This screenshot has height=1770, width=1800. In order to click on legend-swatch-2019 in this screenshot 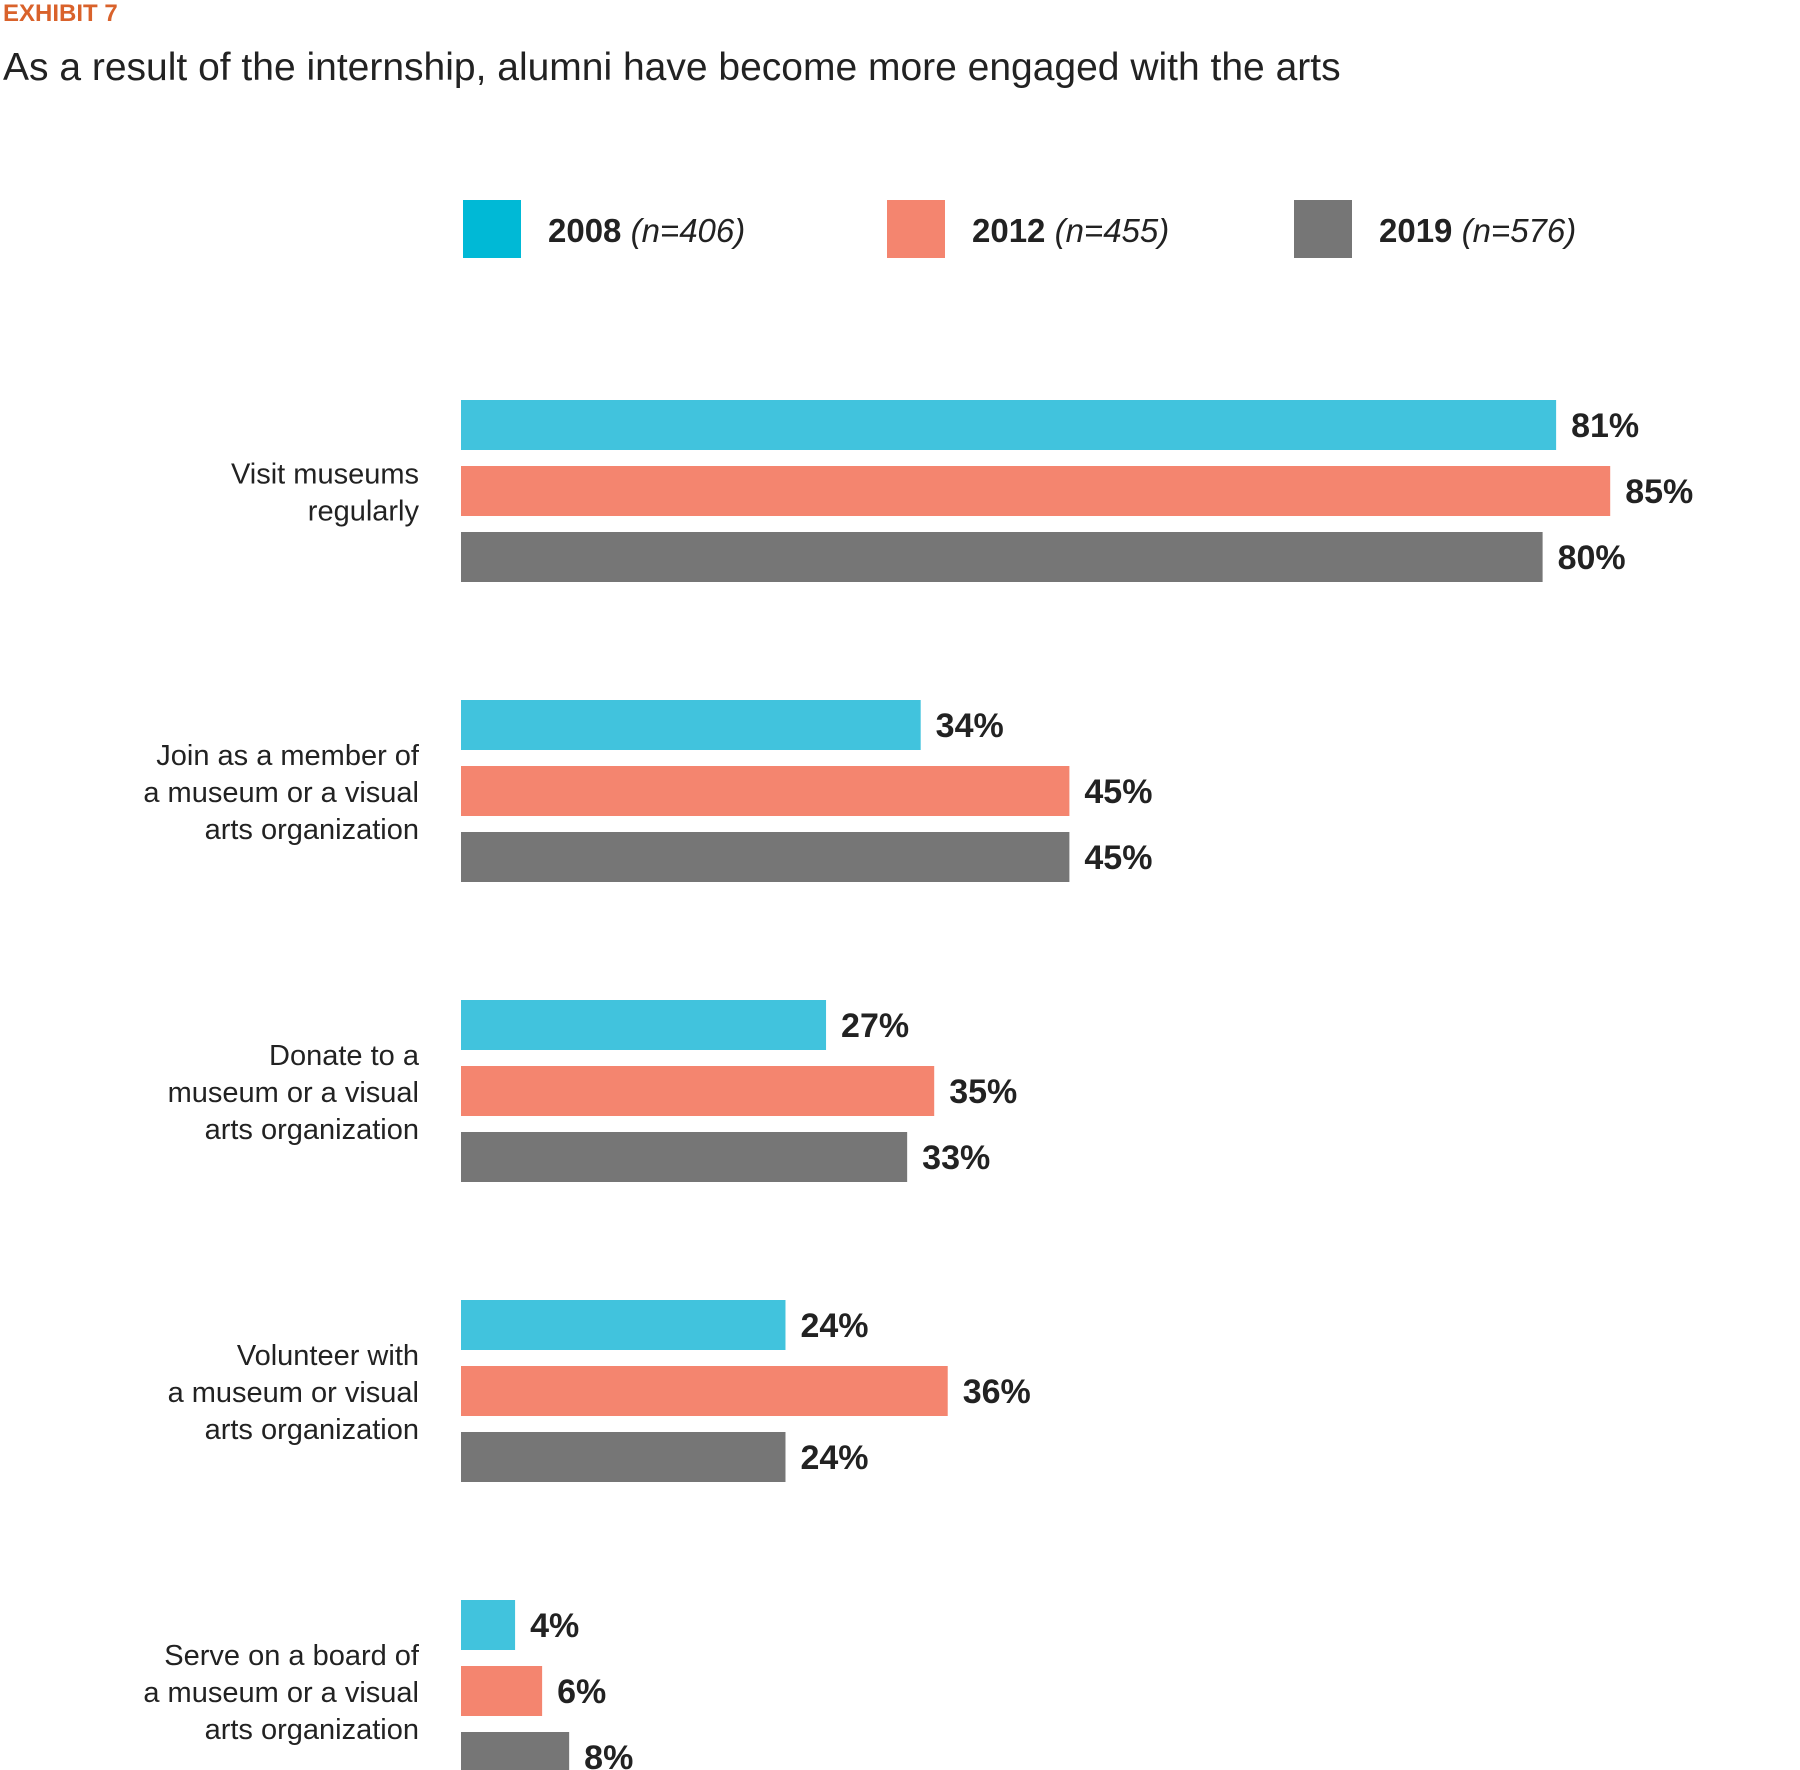, I will do `click(1323, 229)`.